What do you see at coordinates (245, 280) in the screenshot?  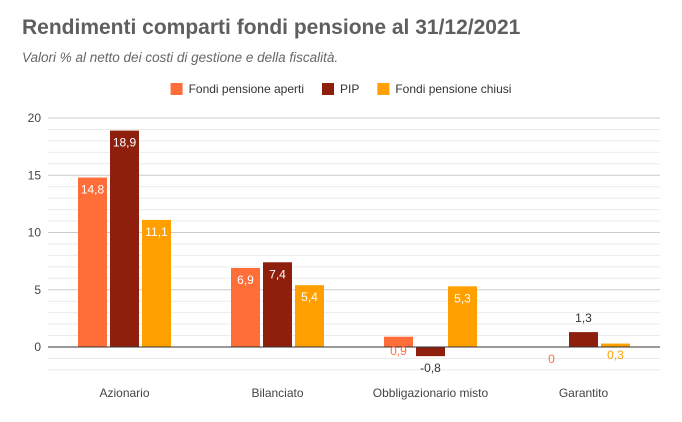 I see `data-label: 6,9` at bounding box center [245, 280].